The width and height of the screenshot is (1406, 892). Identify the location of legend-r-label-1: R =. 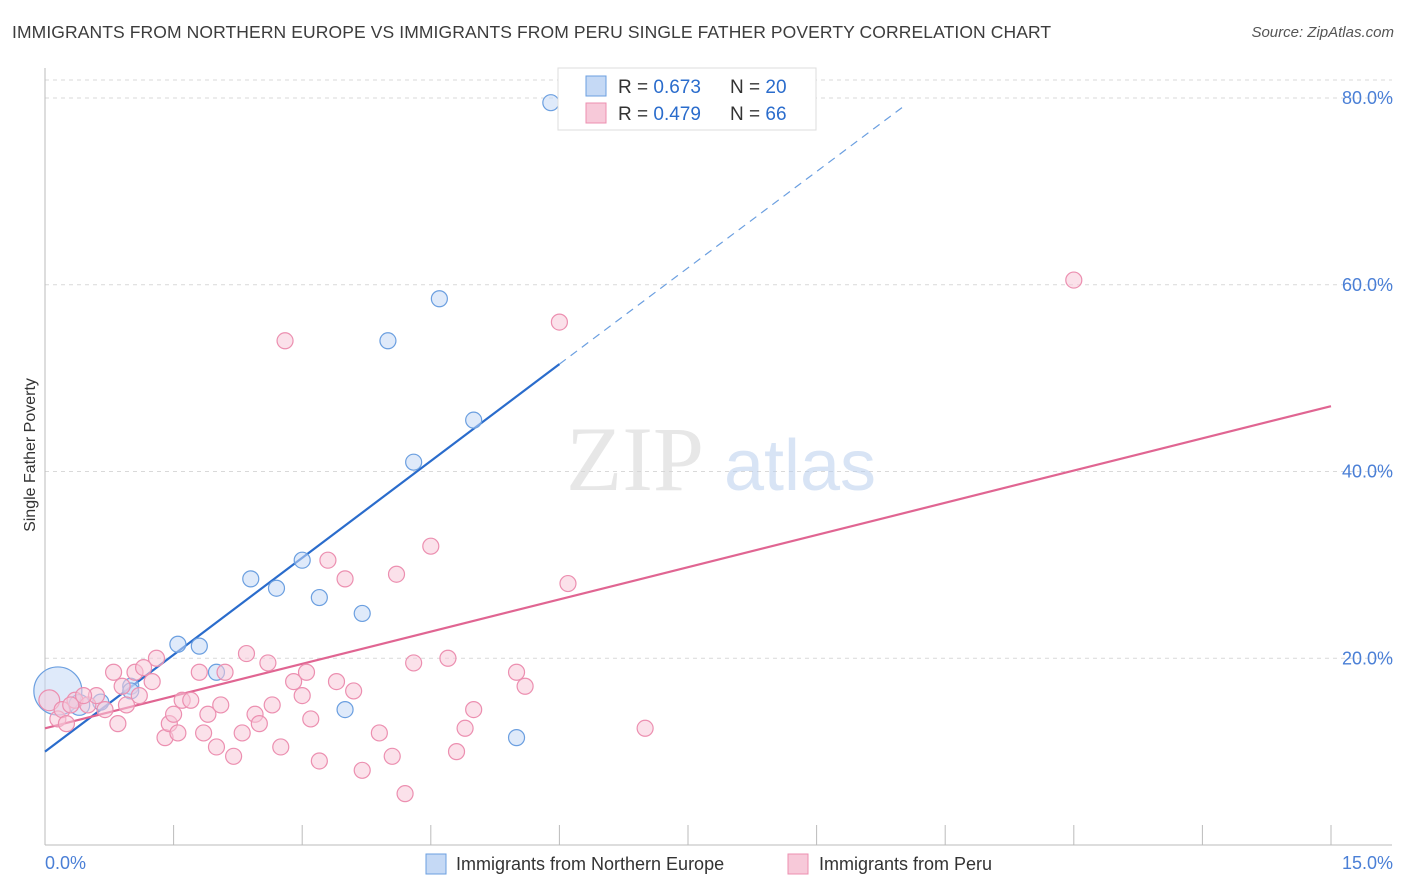
(635, 87).